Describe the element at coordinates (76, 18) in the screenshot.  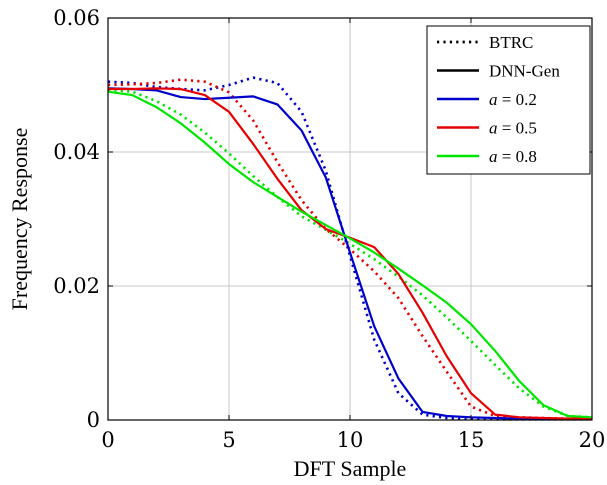
I see `y-tick-label: 0.06` at that location.